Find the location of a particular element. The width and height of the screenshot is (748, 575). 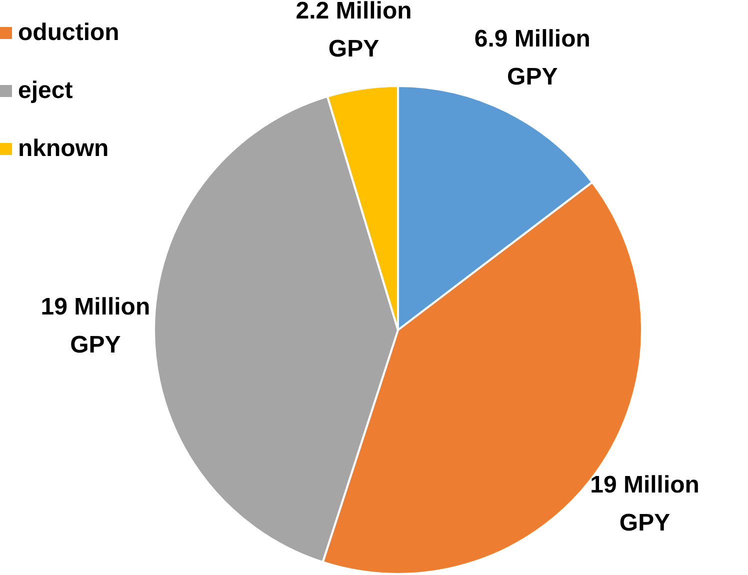

data-label: 2.2 Million GPY is located at coordinates (354, 31).